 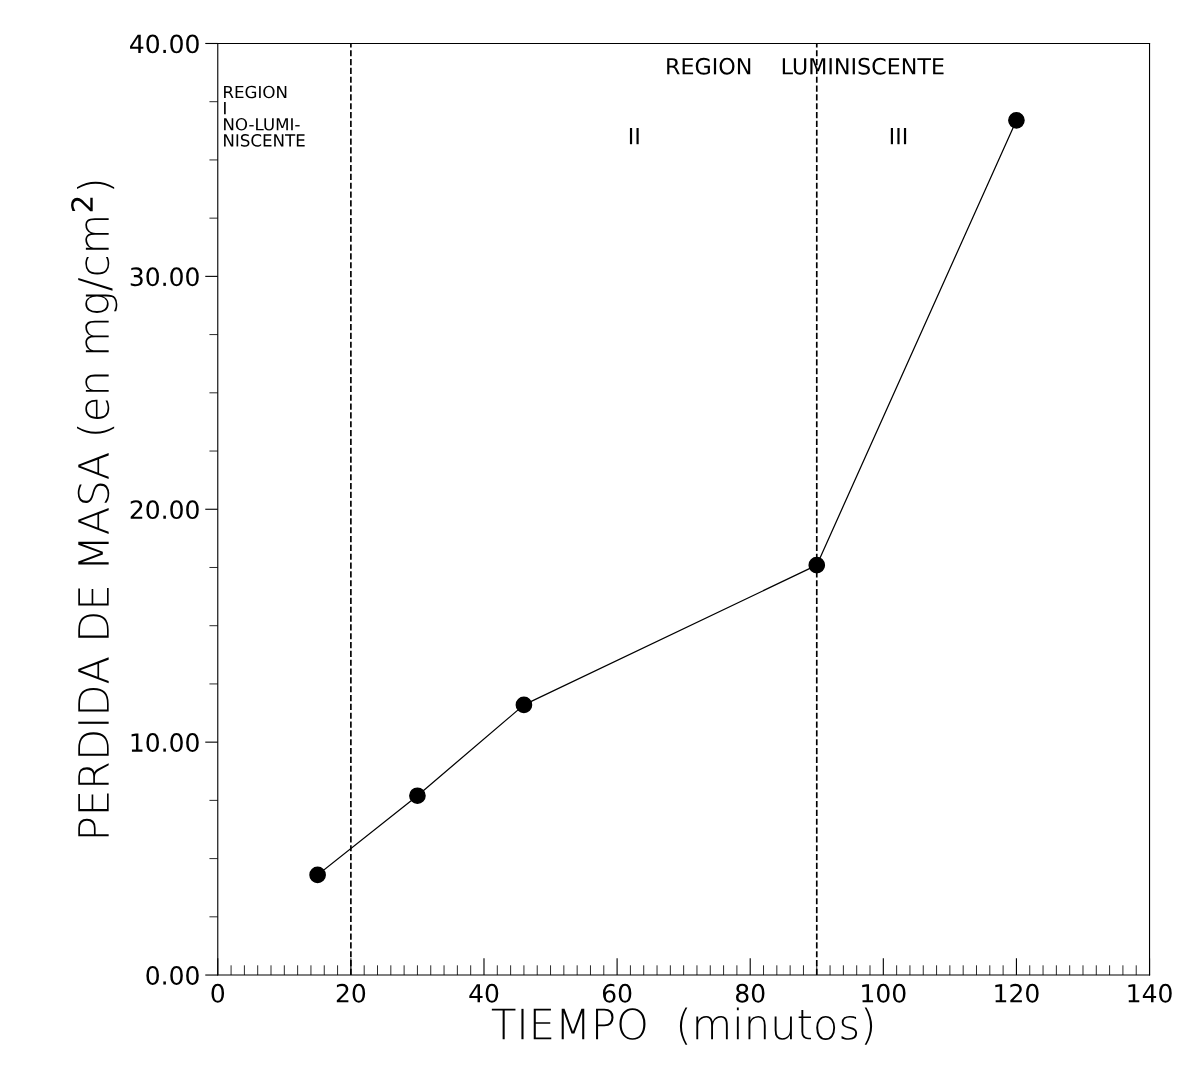 What do you see at coordinates (164, 44) in the screenshot?
I see `y-tick-label: 40.00` at bounding box center [164, 44].